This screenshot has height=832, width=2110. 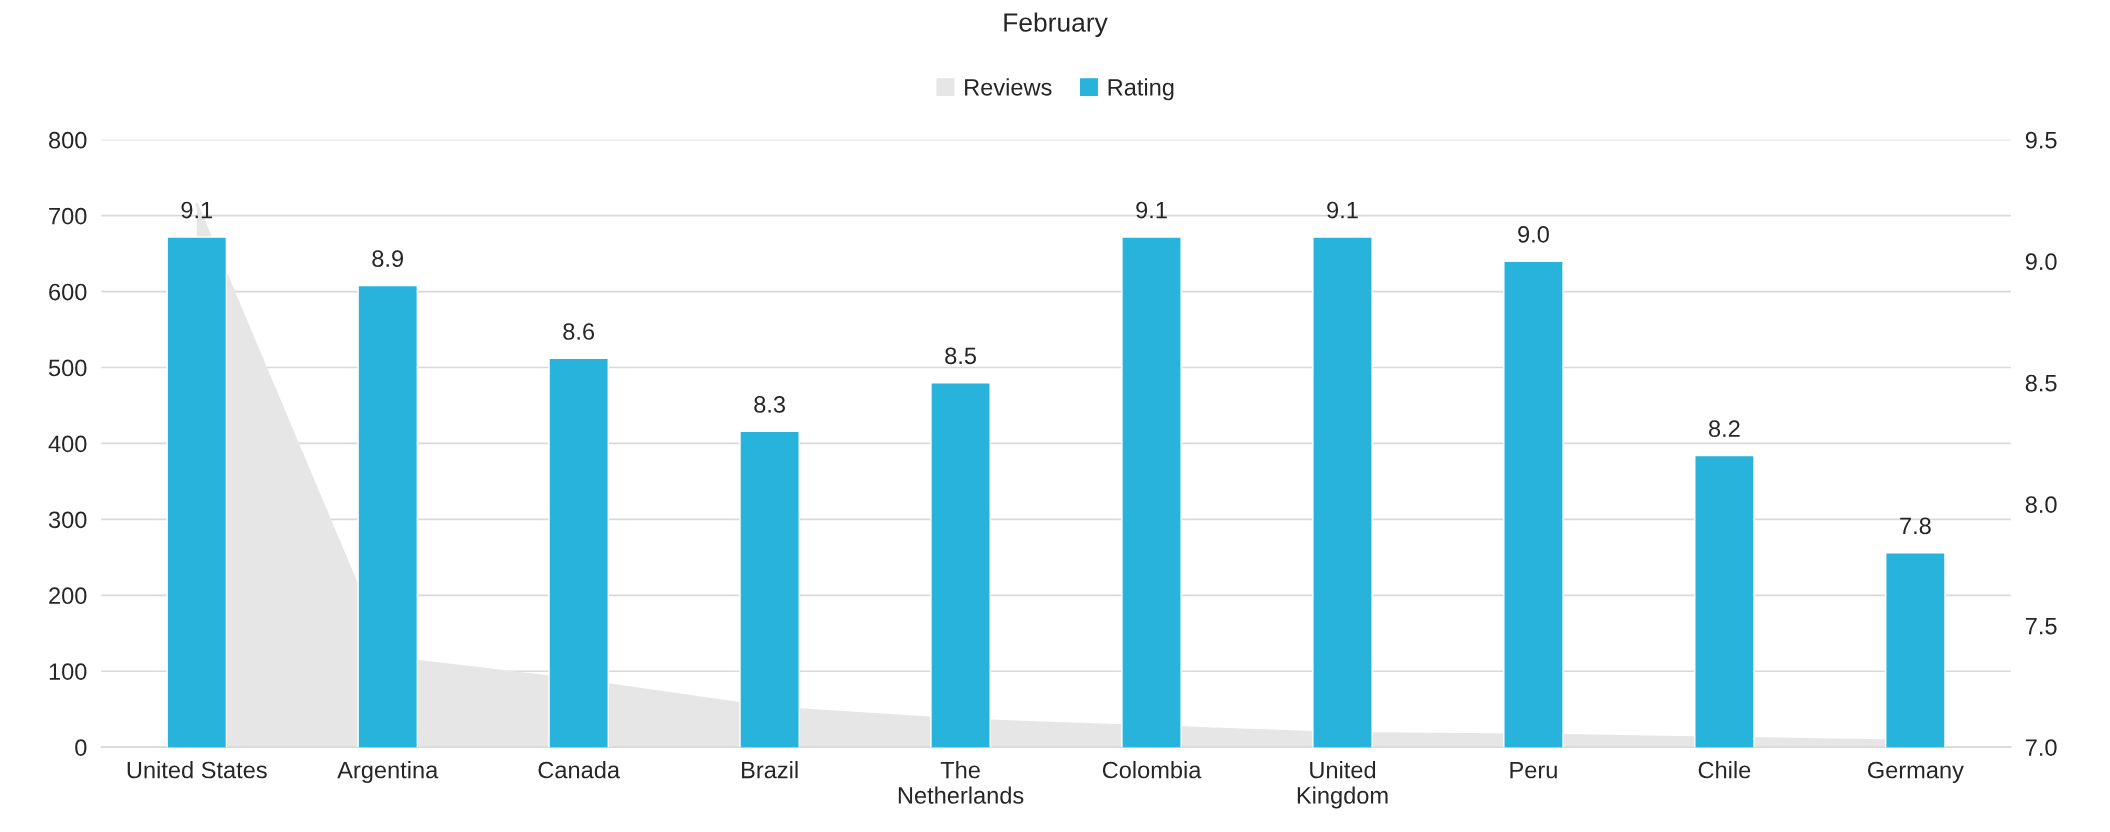 I want to click on y2-tick-label: 9.0, so click(x=2041, y=262).